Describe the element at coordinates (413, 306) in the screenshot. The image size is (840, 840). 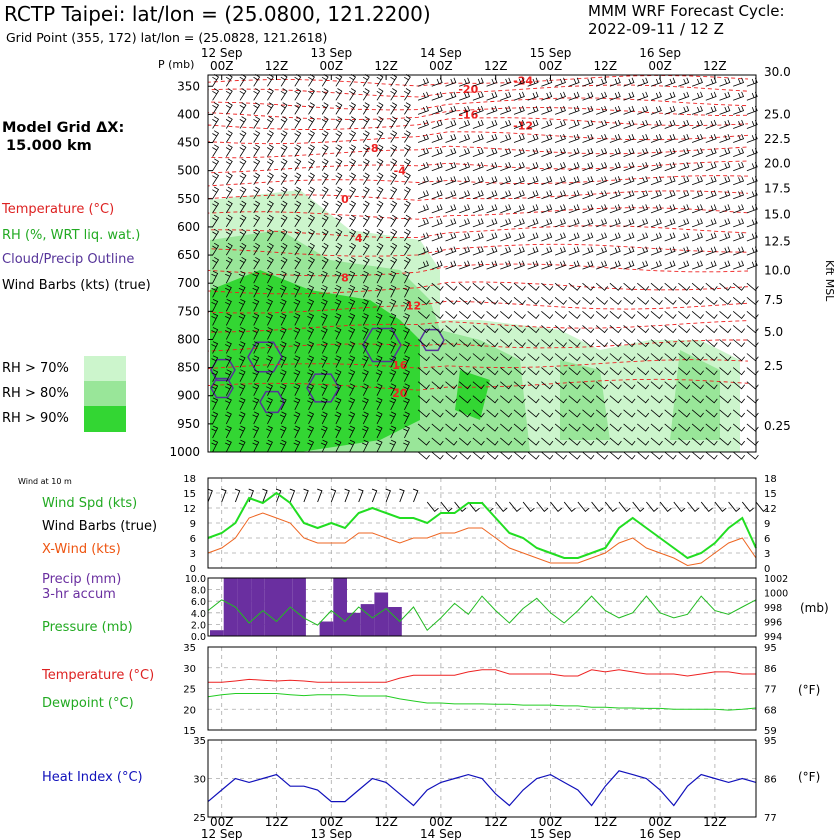
I see `temperature-label-9: 12` at that location.